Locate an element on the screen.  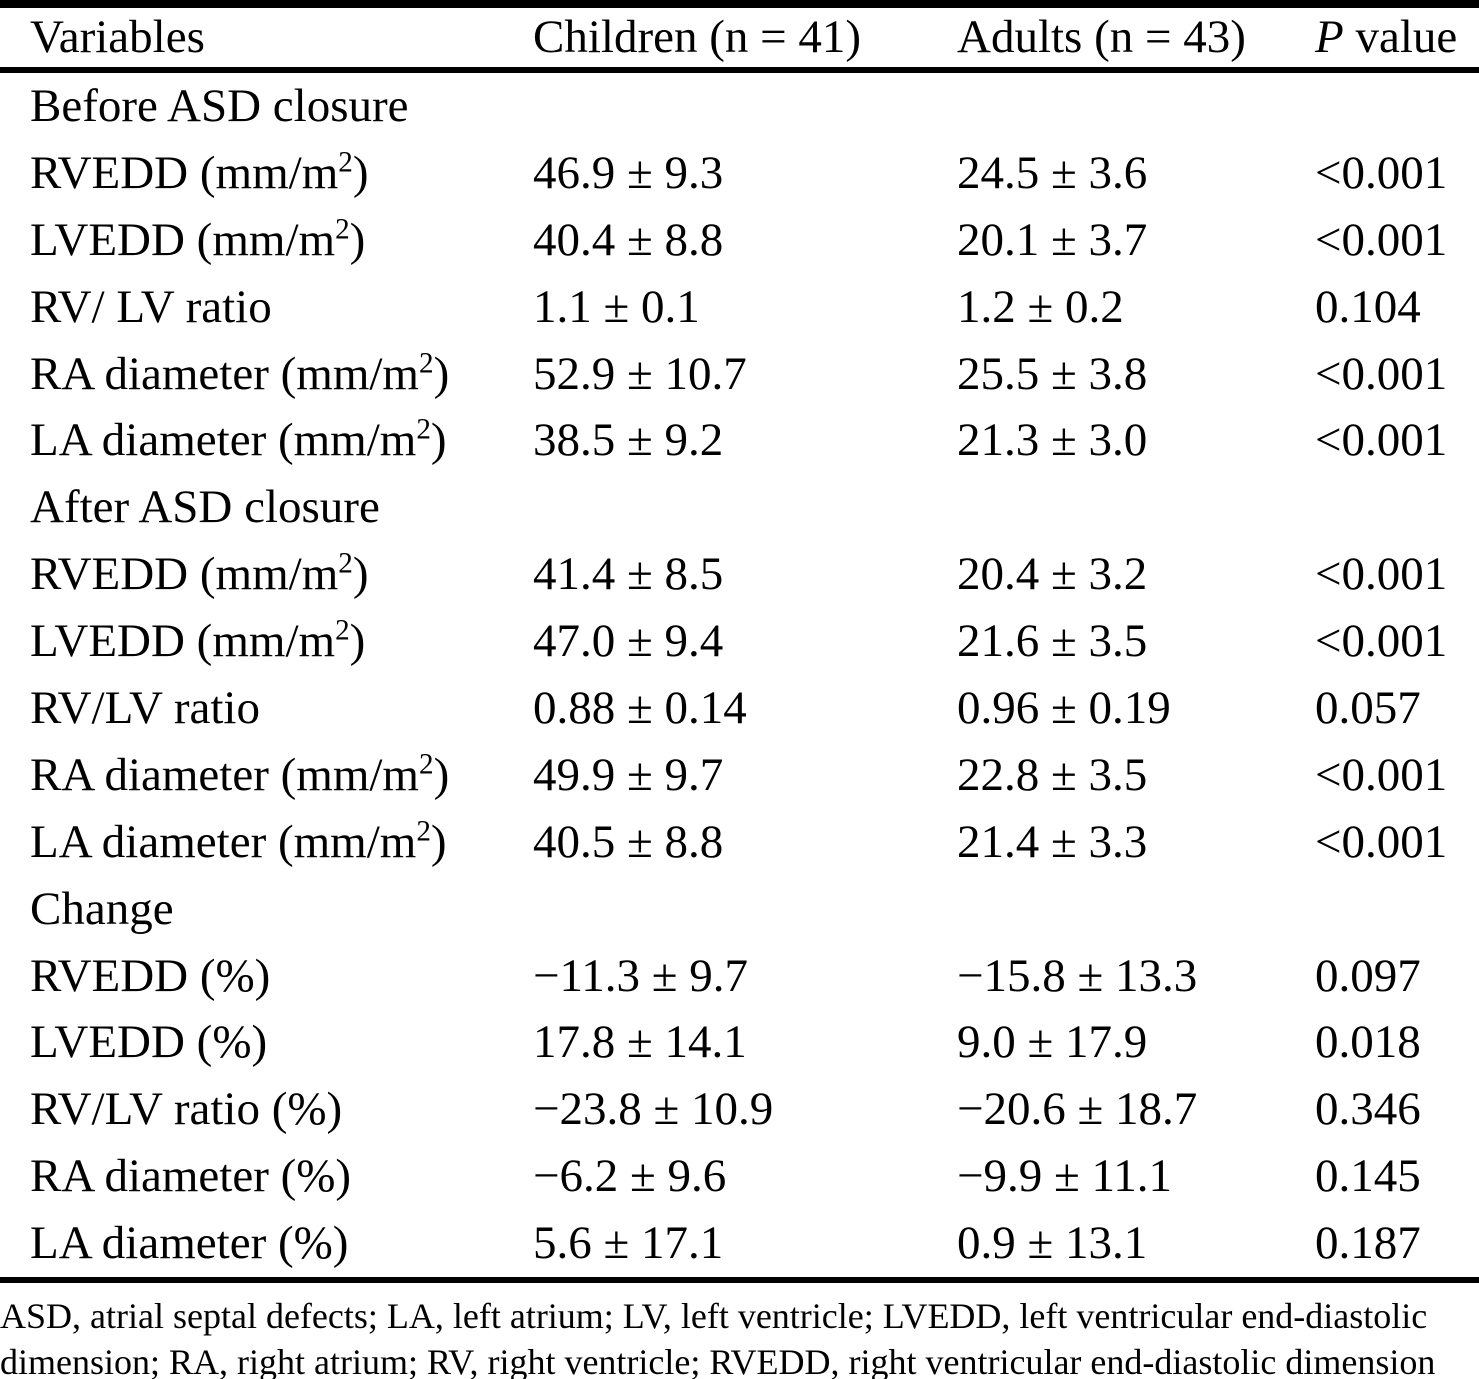
section-row-before: Before ASD closure is located at coordinates (739, 106).